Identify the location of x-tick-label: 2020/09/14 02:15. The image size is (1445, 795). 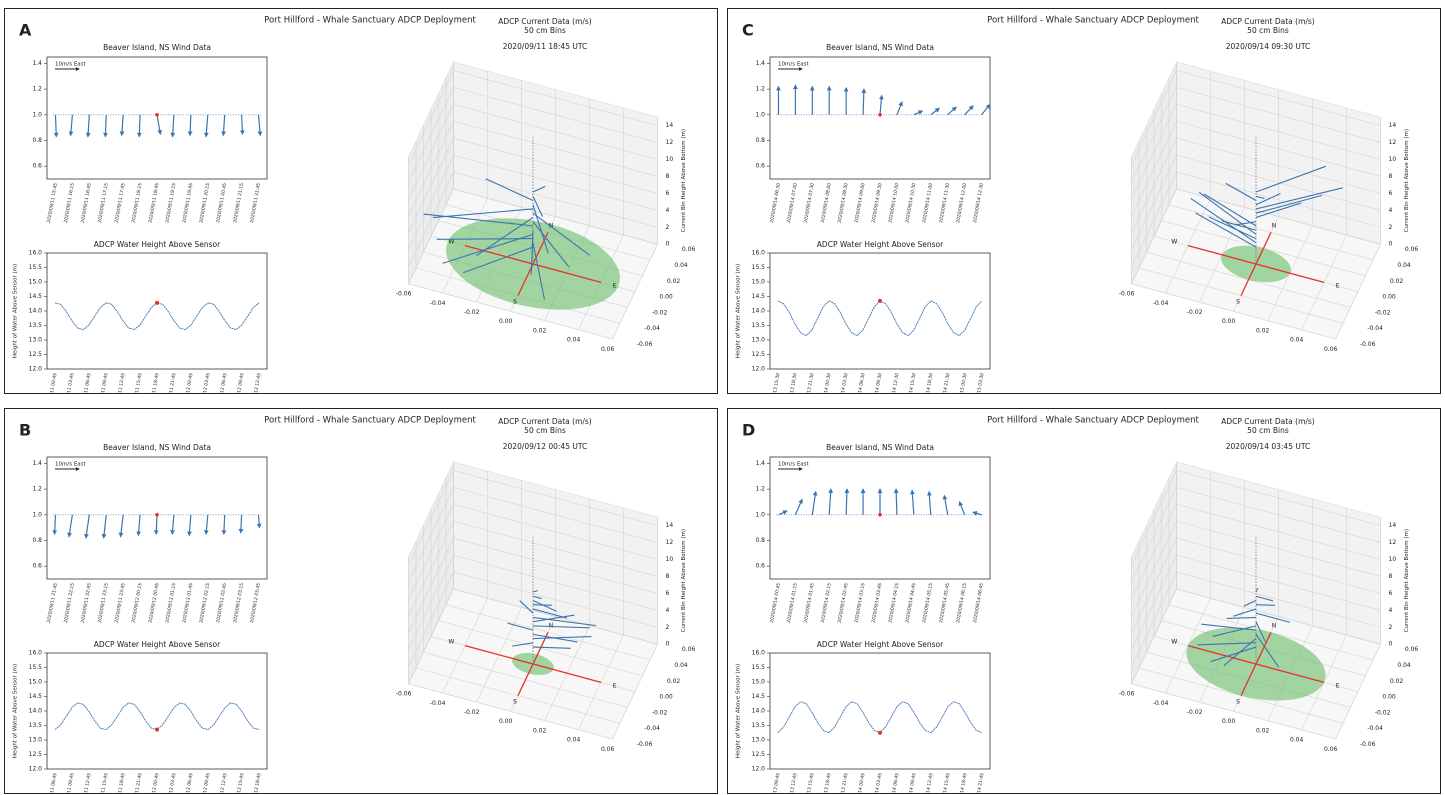
(826, 602).